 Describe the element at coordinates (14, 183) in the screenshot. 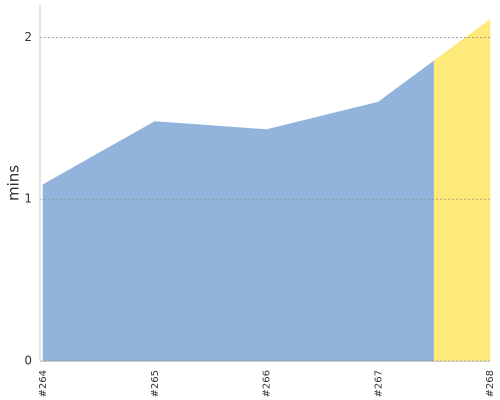

I see `y-axis-label: mins` at that location.